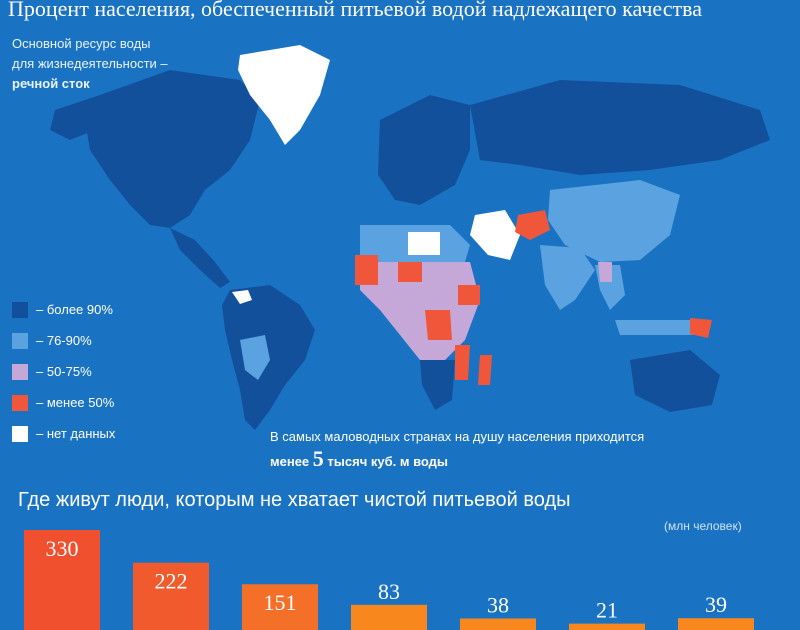 Image resolution: width=800 pixels, height=630 pixels. Describe the element at coordinates (703, 526) in the screenshot. I see `chart-unit: (млн человек)` at that location.